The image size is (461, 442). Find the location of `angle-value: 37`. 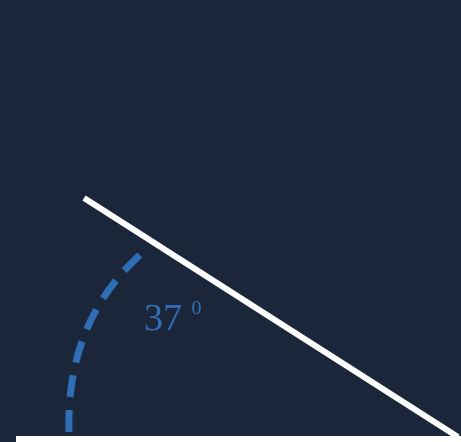

angle-value: 37 is located at coordinates (163, 318).